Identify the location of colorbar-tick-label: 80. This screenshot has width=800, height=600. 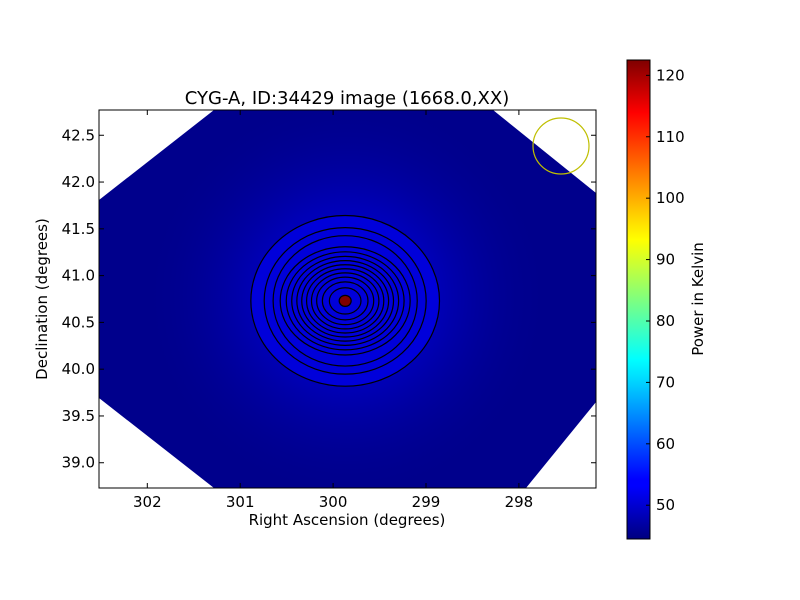
(665, 321).